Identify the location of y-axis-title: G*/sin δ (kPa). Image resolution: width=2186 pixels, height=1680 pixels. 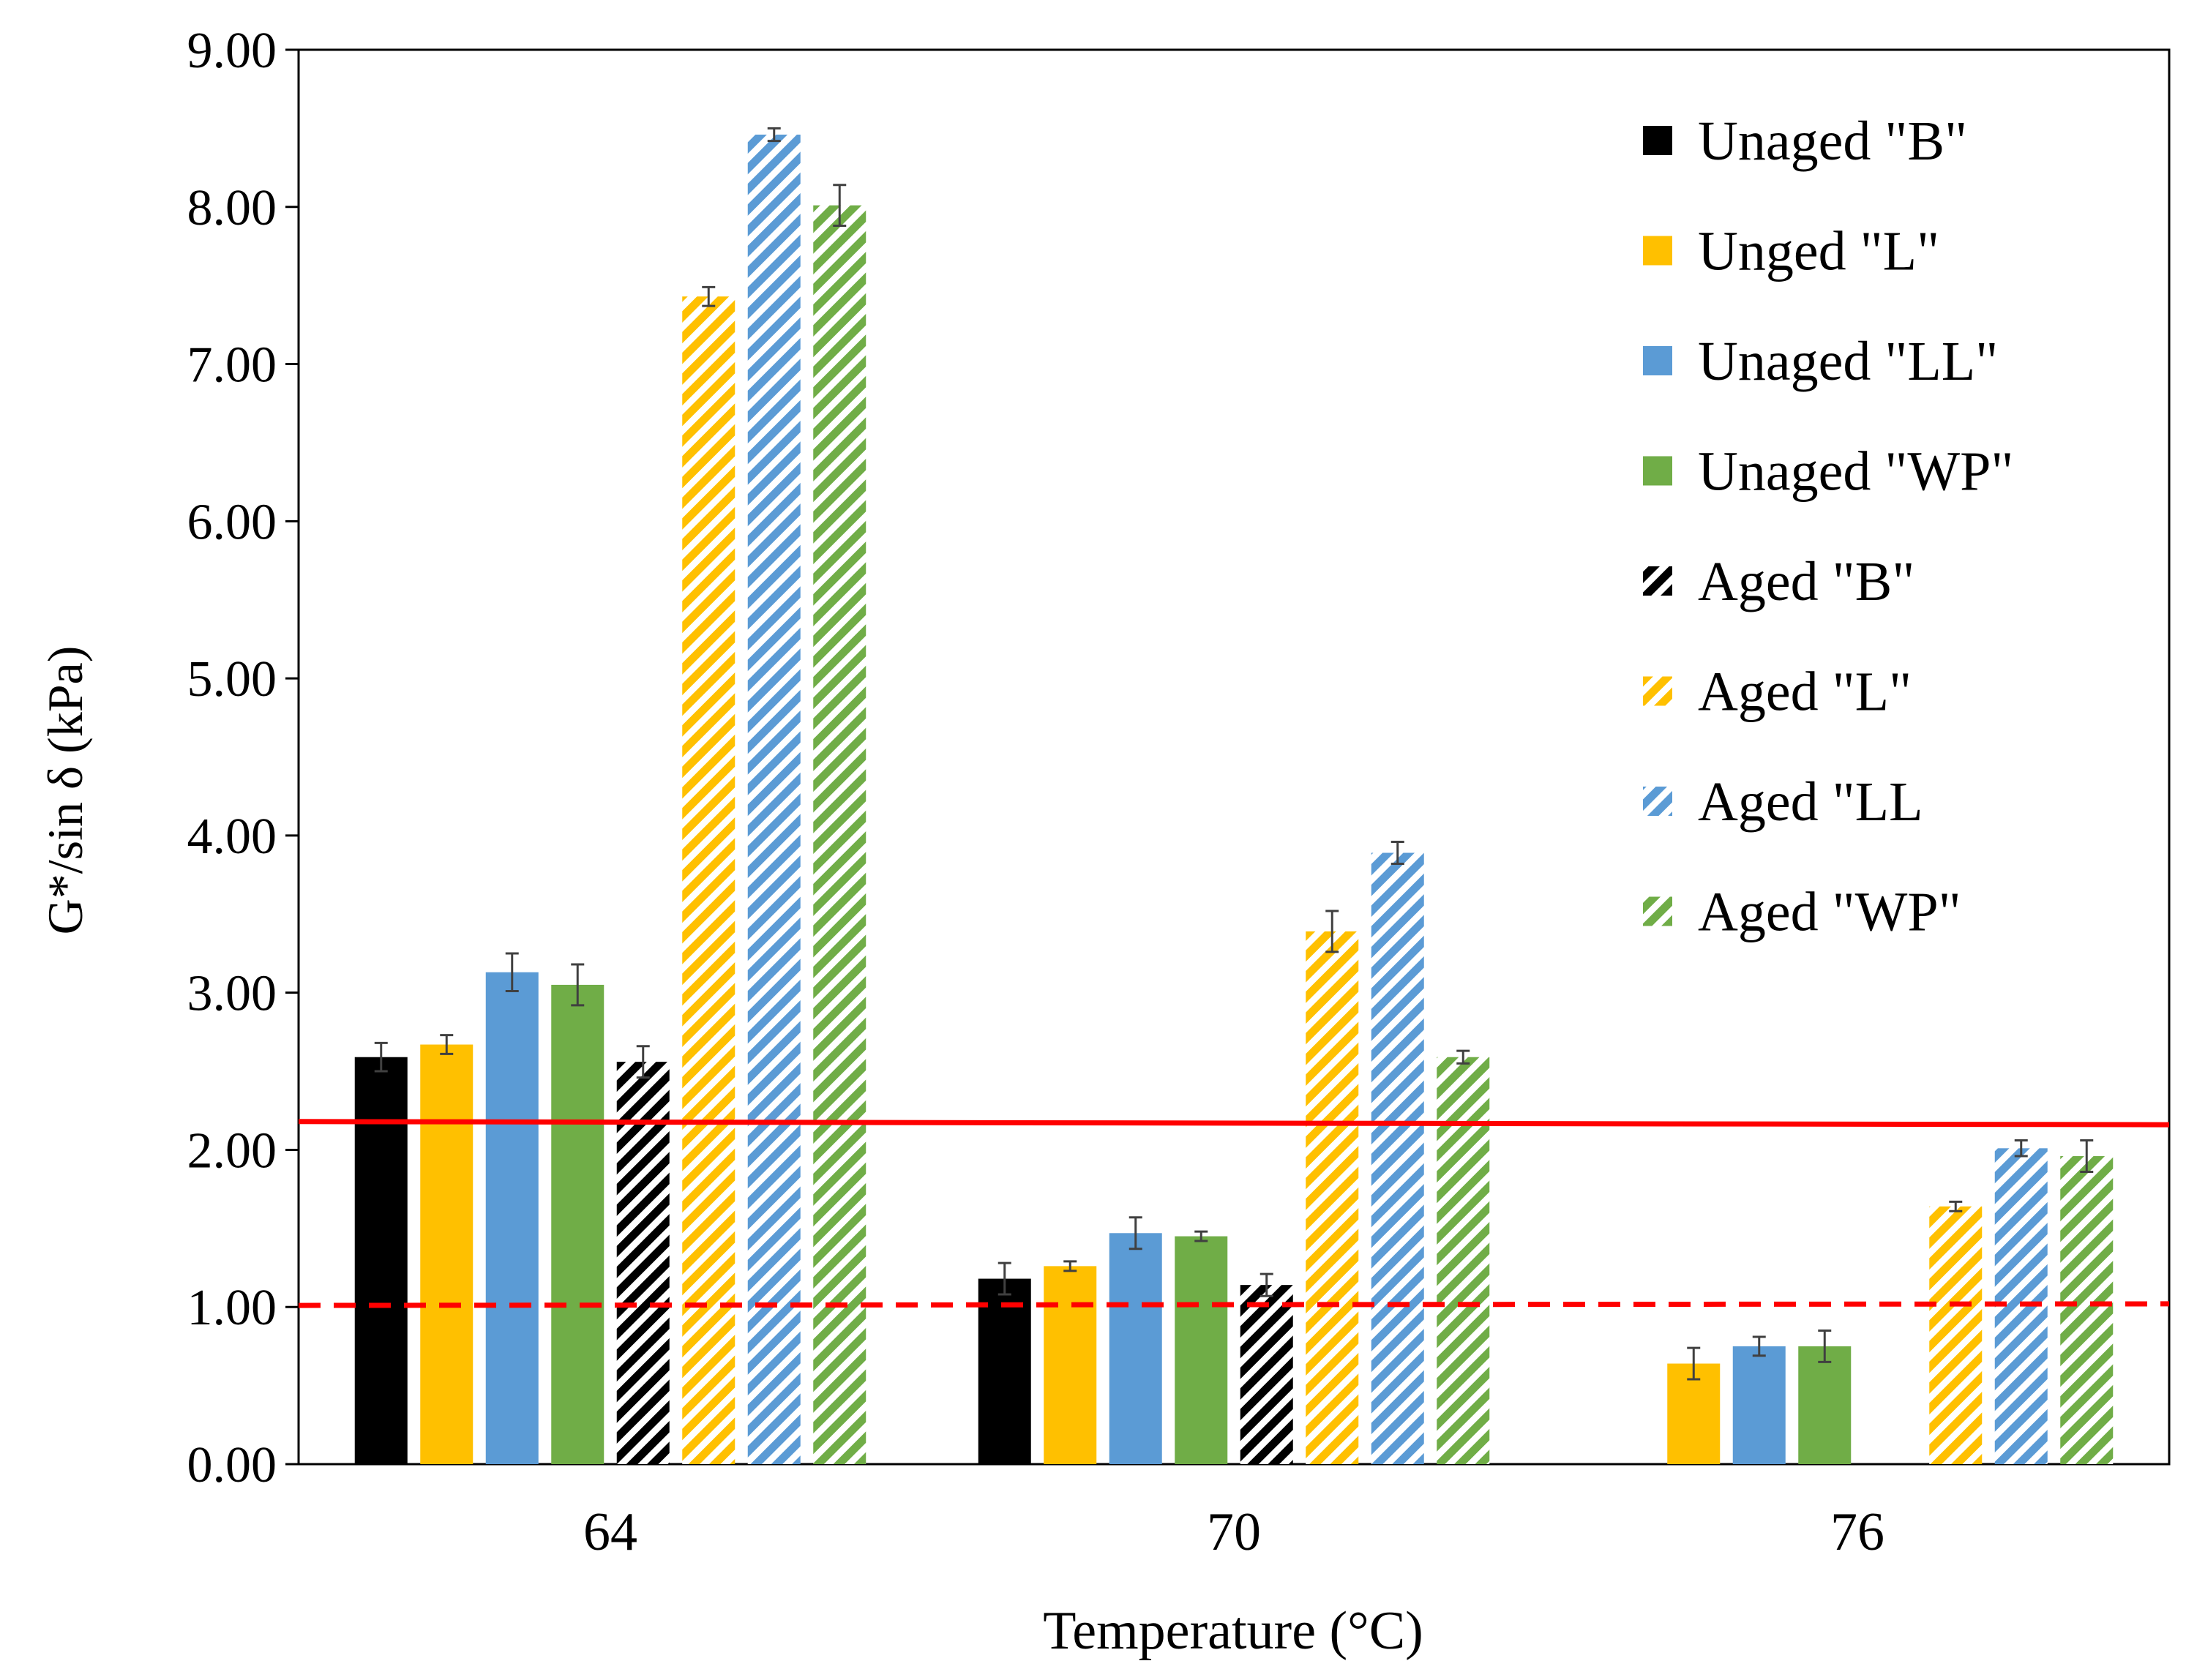
(65, 791).